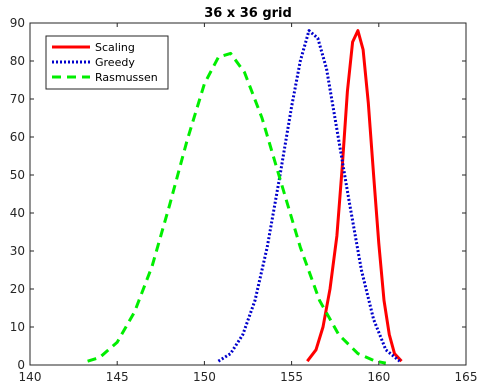 The height and width of the screenshot is (389, 481). Describe the element at coordinates (30, 377) in the screenshot. I see `x-tick-label: 140` at that location.